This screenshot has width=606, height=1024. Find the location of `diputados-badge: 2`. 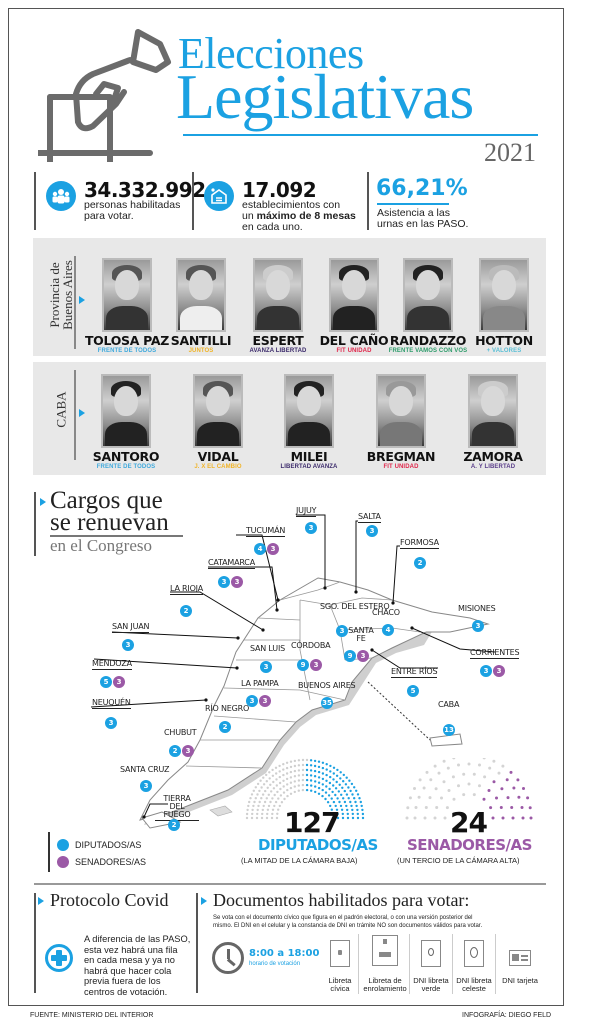

diputados-badge: 2 is located at coordinates (420, 563).